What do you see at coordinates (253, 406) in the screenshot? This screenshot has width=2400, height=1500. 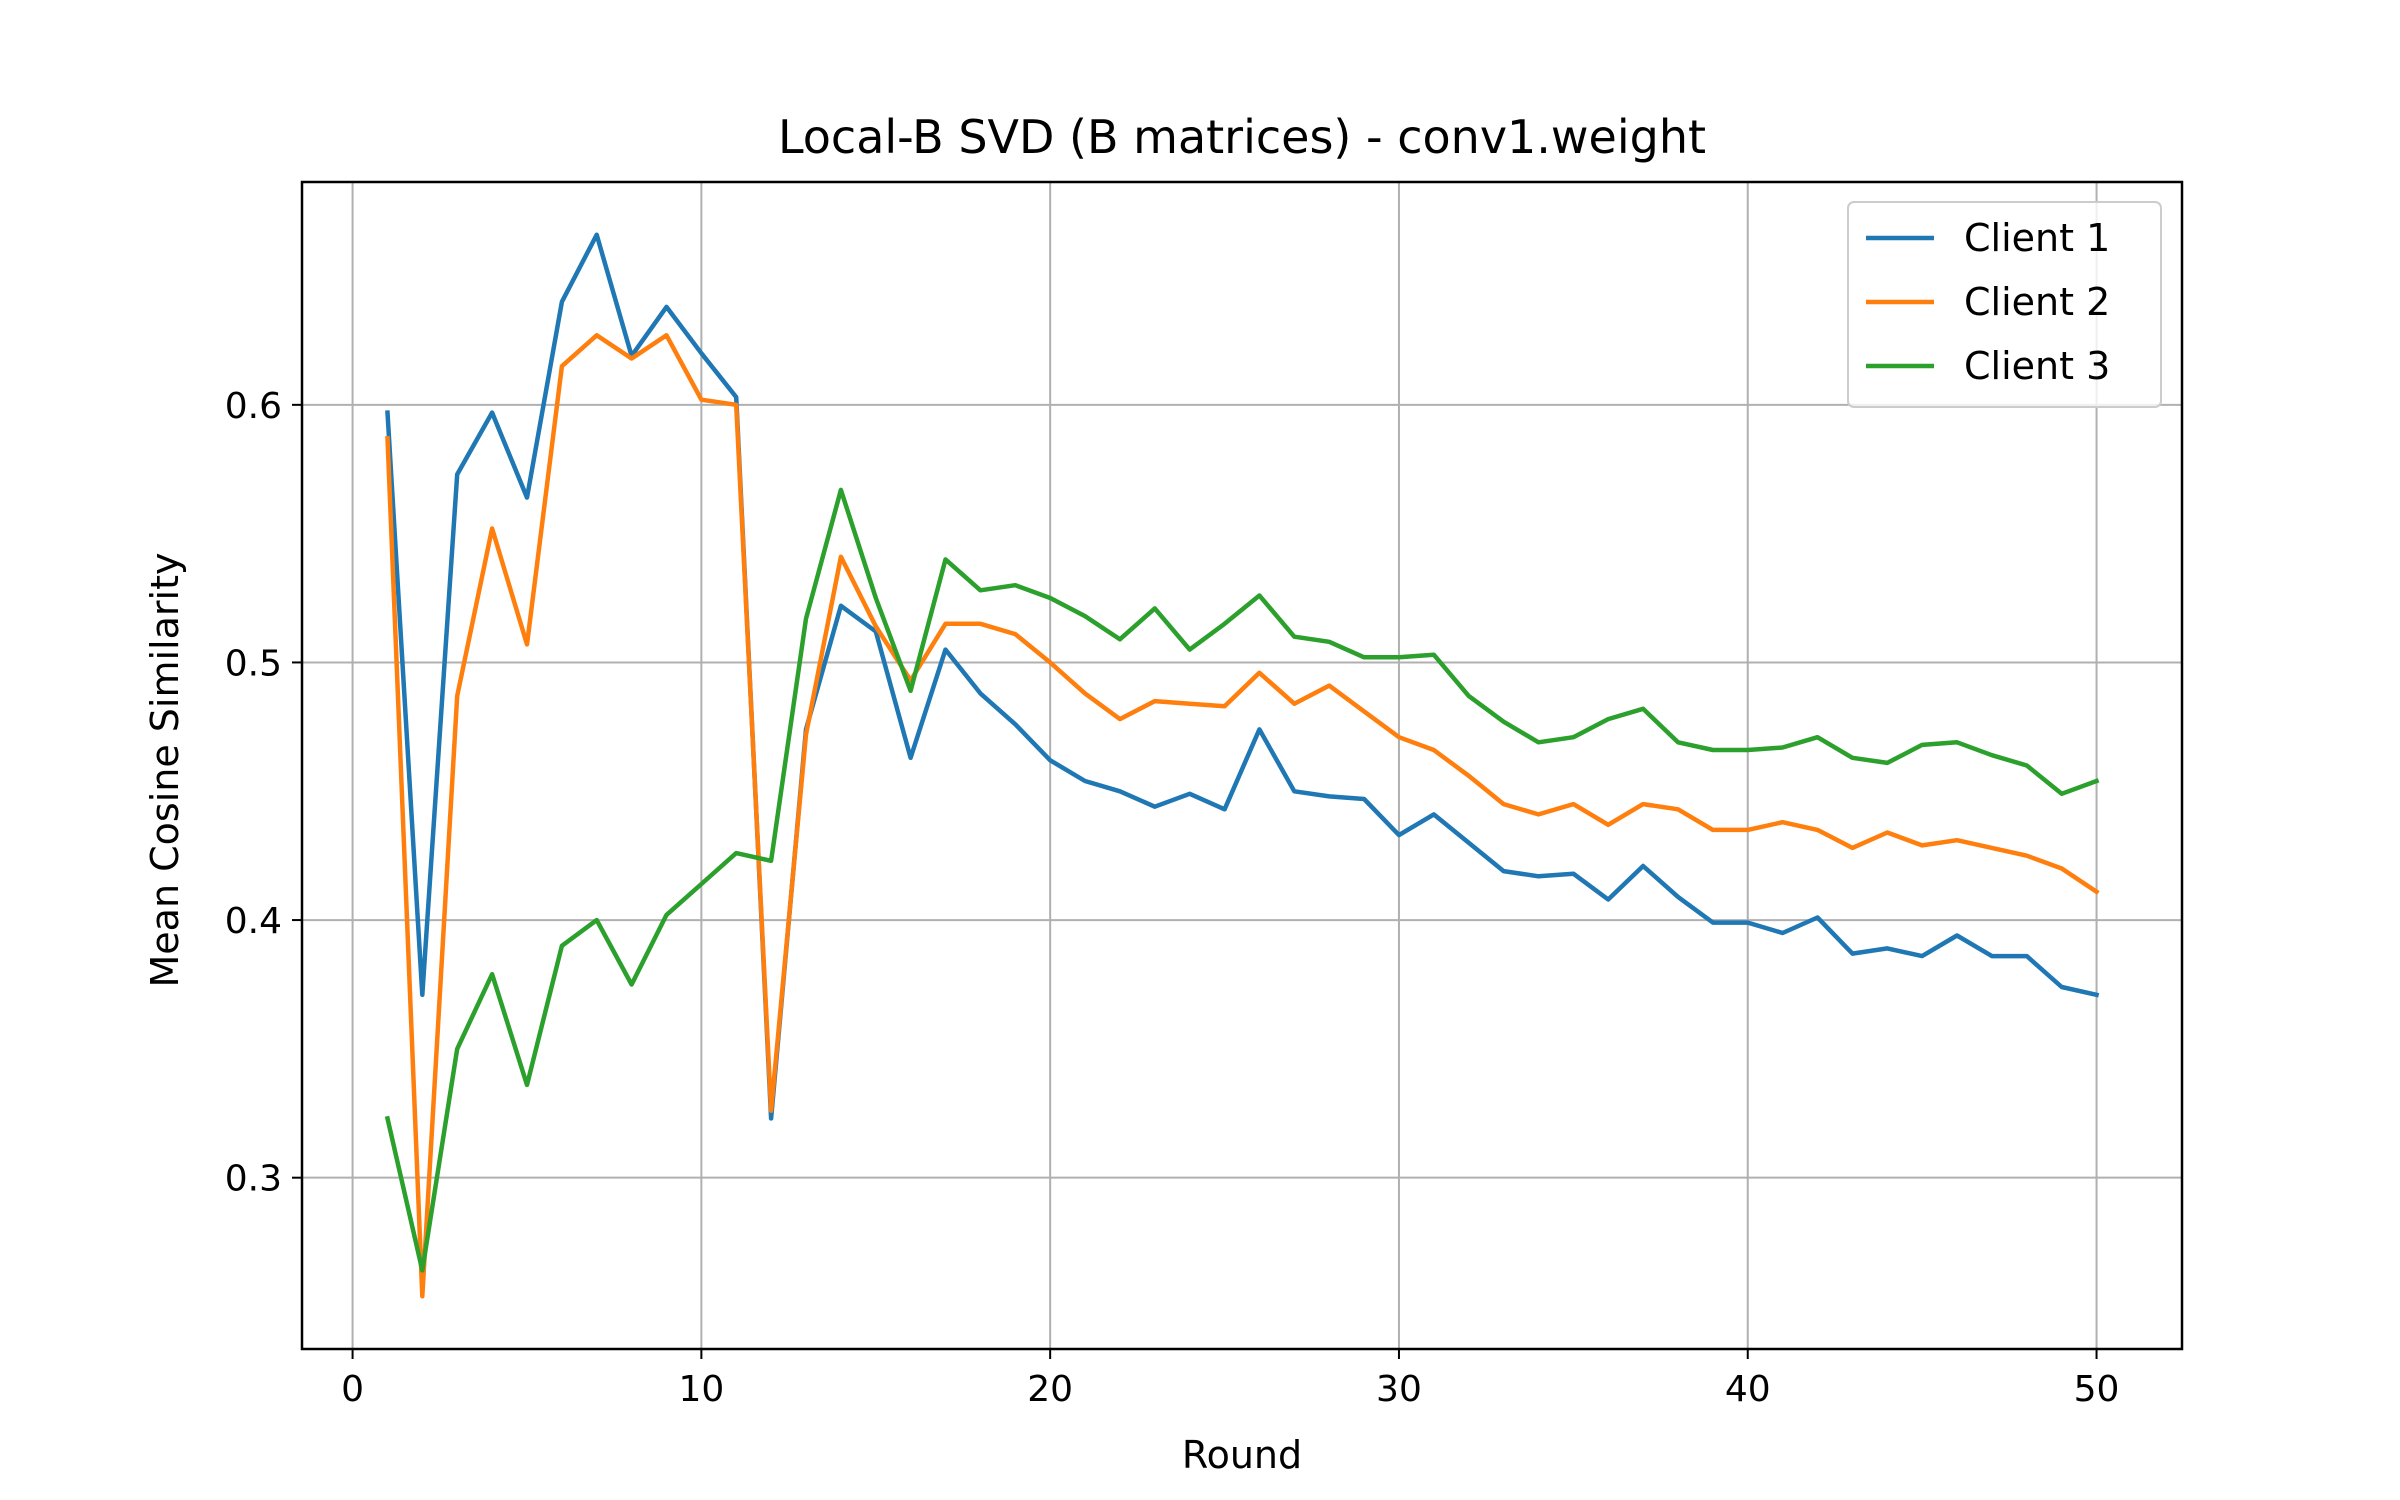 I see `y-tick-label: 0.6` at bounding box center [253, 406].